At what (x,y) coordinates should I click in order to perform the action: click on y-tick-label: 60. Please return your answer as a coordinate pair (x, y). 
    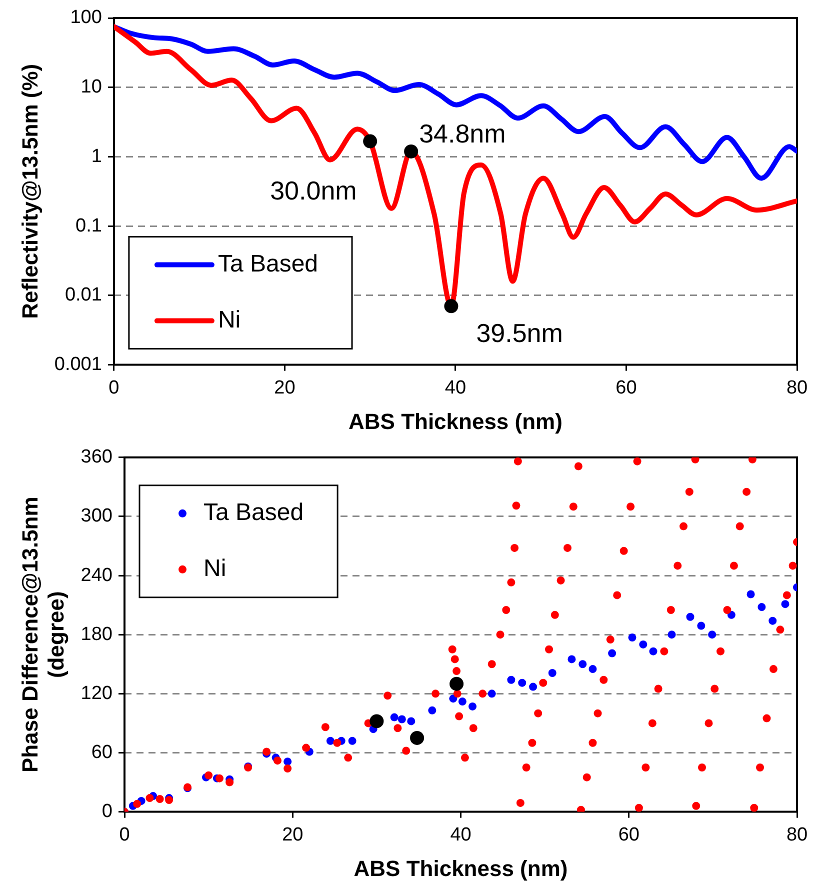
    Looking at the image, I should click on (101, 752).